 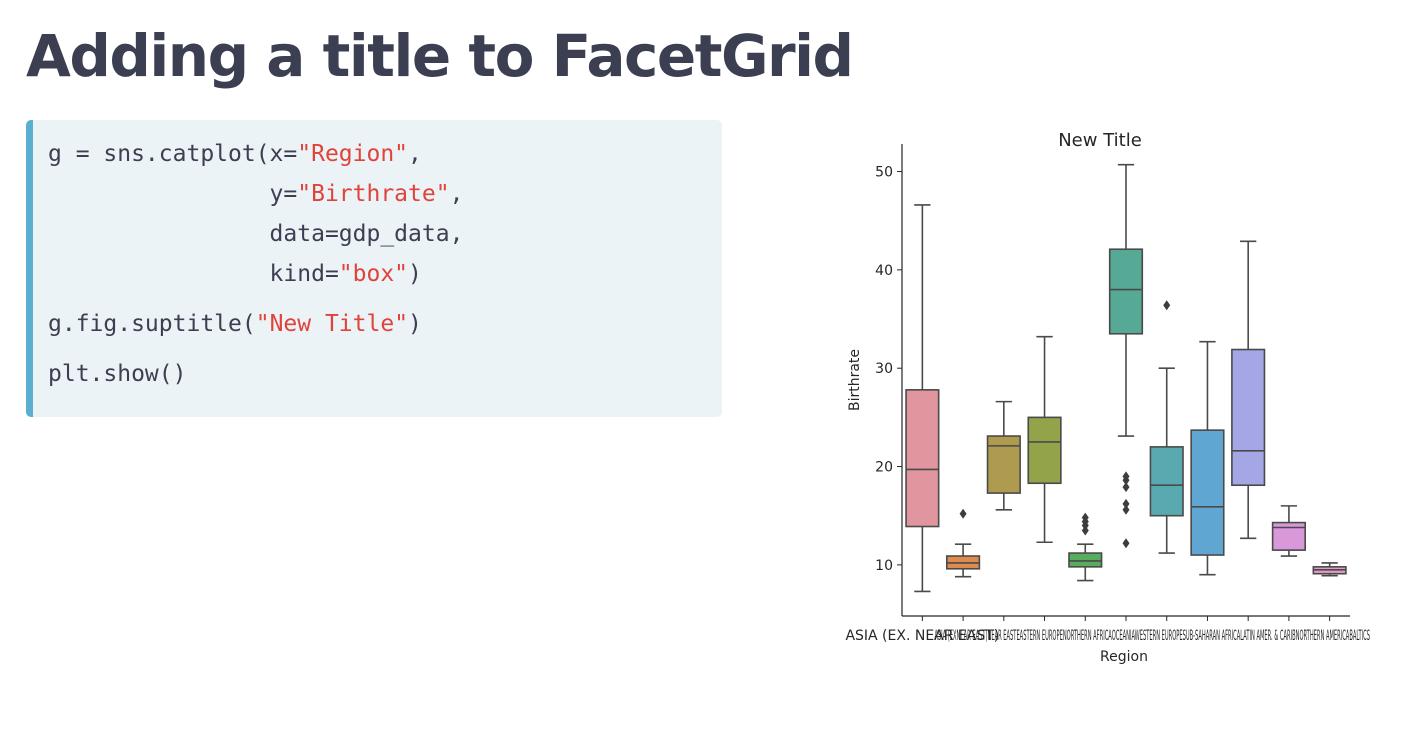 What do you see at coordinates (855, 380) in the screenshot?
I see `y-axis-label: Birthrate` at bounding box center [855, 380].